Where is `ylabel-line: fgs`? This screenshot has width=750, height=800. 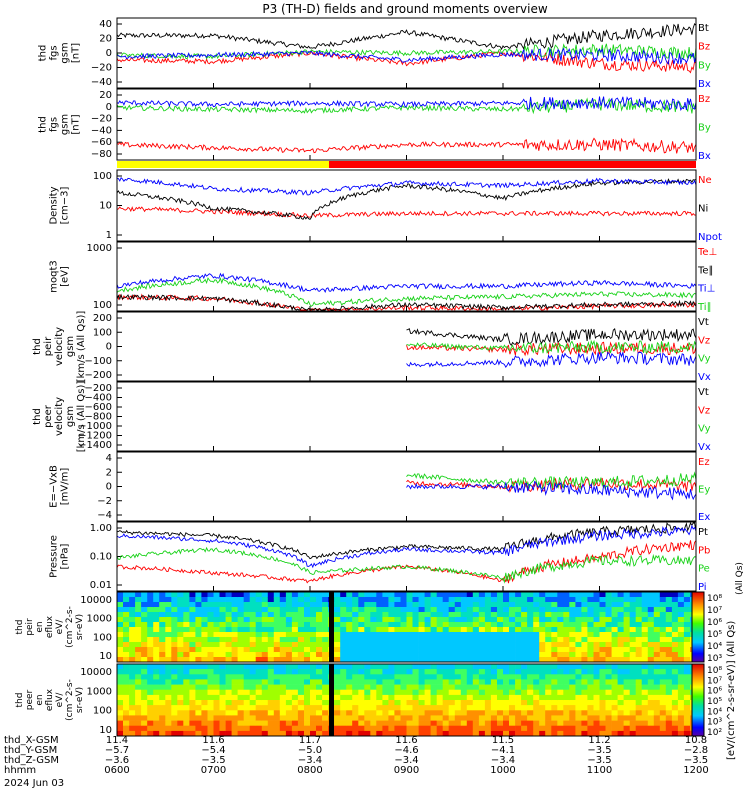
ylabel-line: fgs is located at coordinates (54, 52).